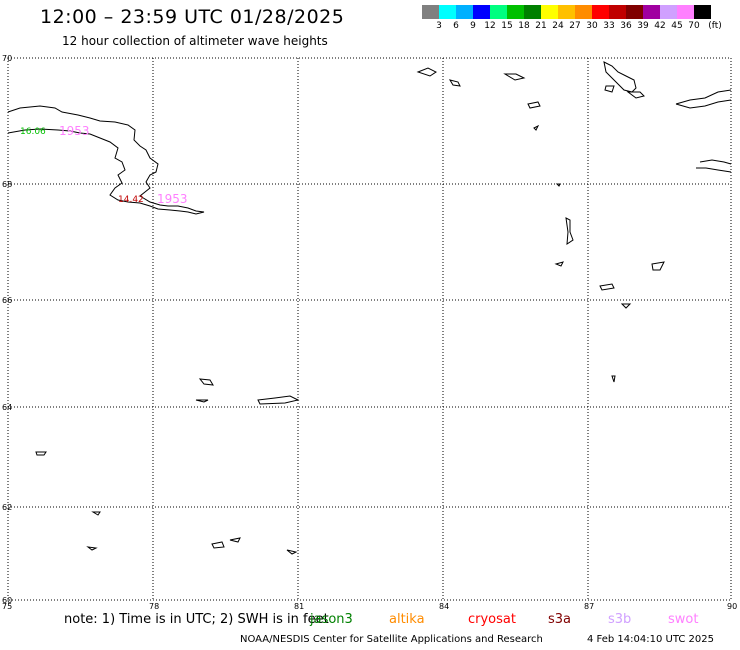 This screenshot has height=650, width=740. What do you see at coordinates (7, 300) in the screenshot?
I see `y-tick-label: 66` at bounding box center [7, 300].